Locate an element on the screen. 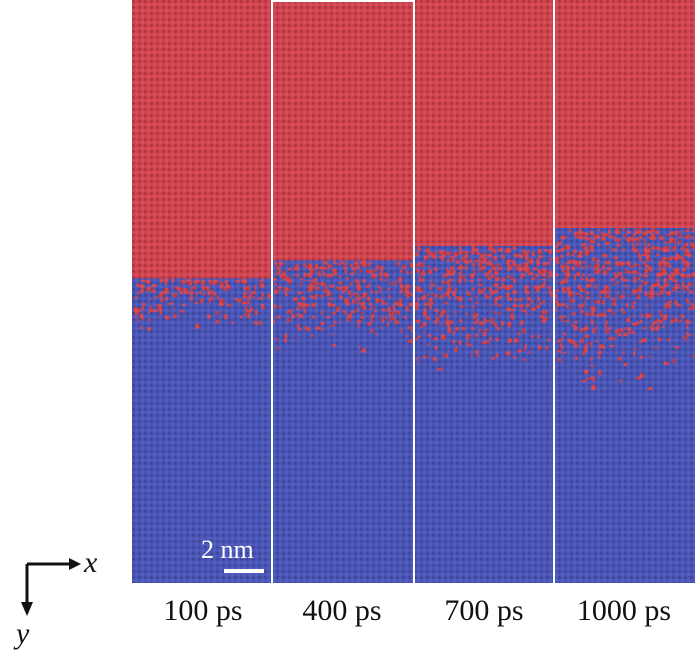  scalebar-line is located at coordinates (244, 571).